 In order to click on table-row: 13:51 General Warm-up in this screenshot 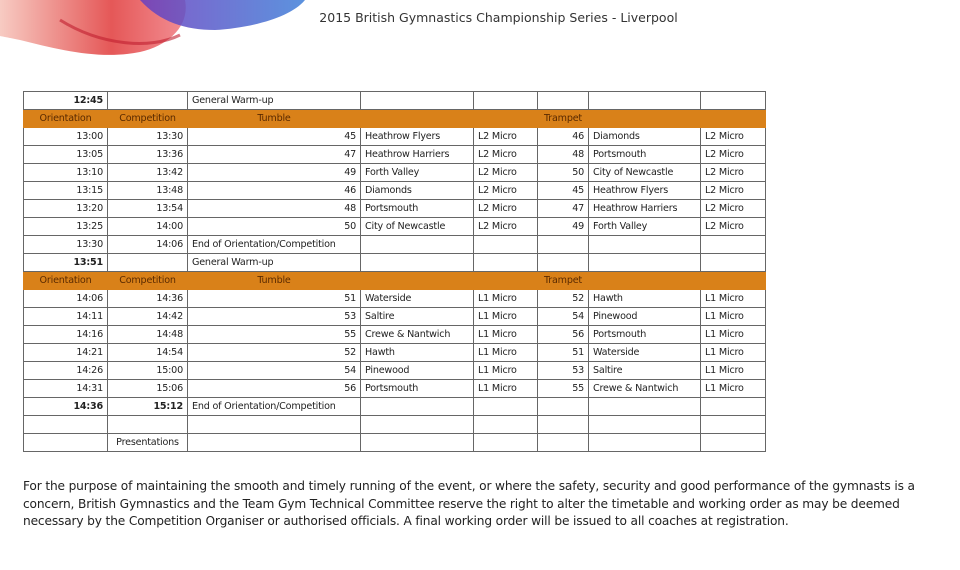, I will do `click(394, 262)`.